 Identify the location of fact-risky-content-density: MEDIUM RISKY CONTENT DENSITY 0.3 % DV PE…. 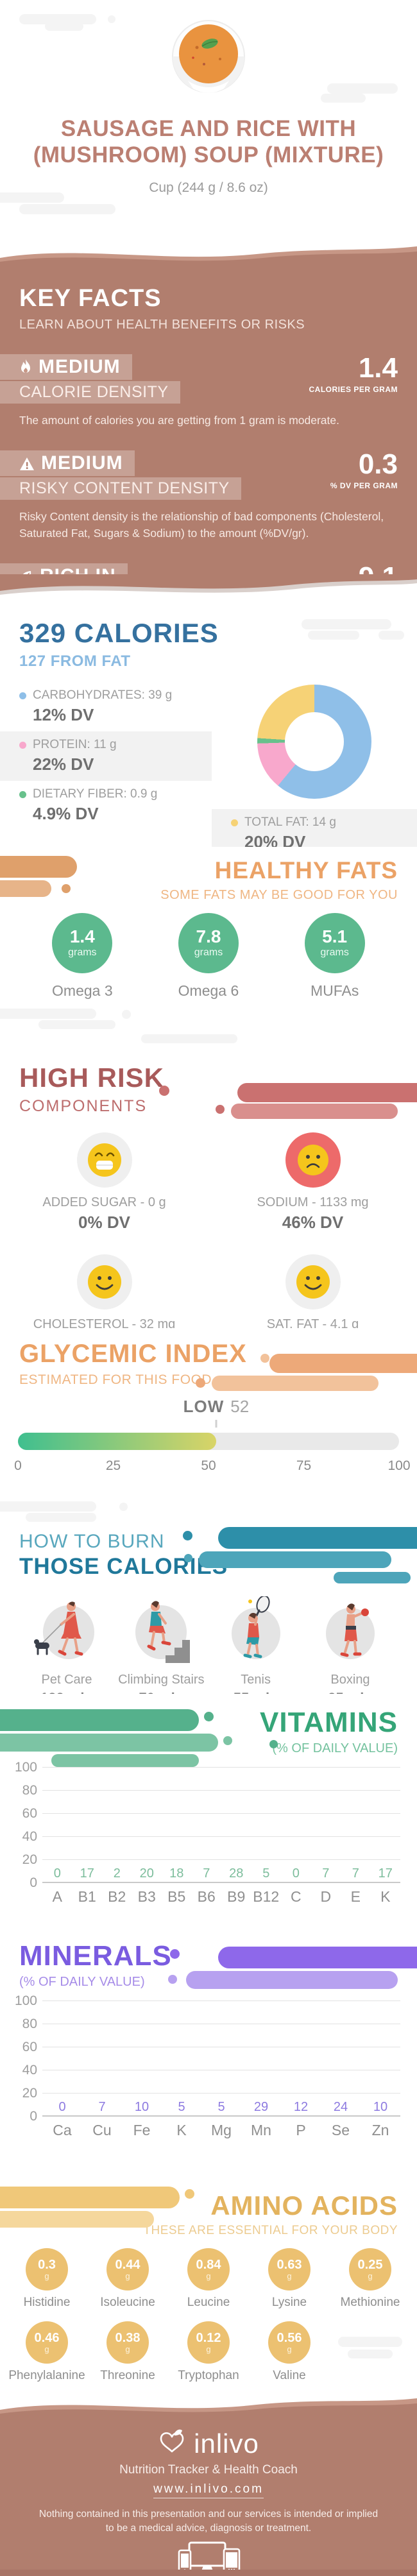
(208, 496).